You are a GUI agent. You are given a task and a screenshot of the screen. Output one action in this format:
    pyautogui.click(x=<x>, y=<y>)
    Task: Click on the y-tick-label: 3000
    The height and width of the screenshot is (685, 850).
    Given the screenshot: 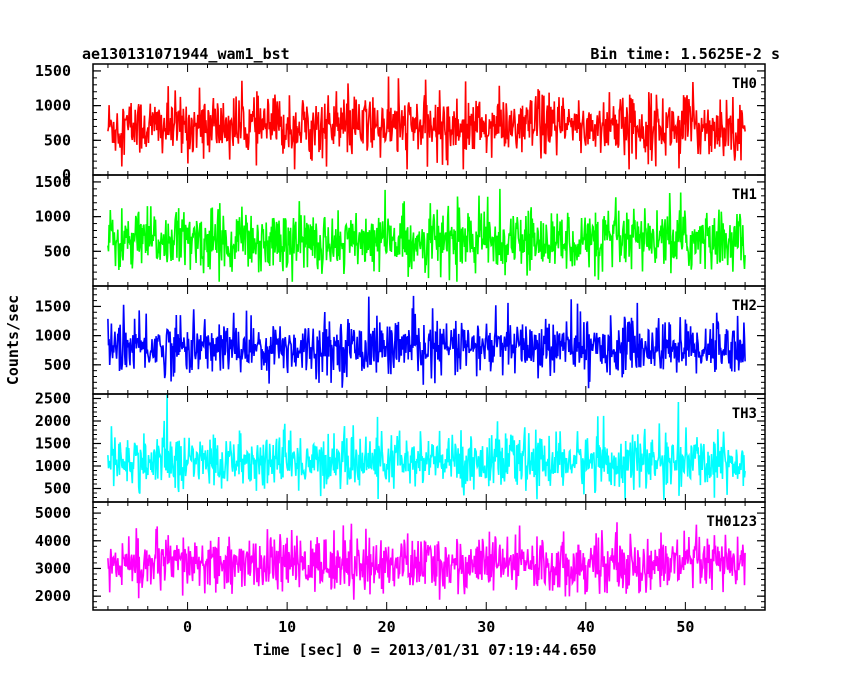 What is the action you would take?
    pyautogui.click(x=53, y=568)
    